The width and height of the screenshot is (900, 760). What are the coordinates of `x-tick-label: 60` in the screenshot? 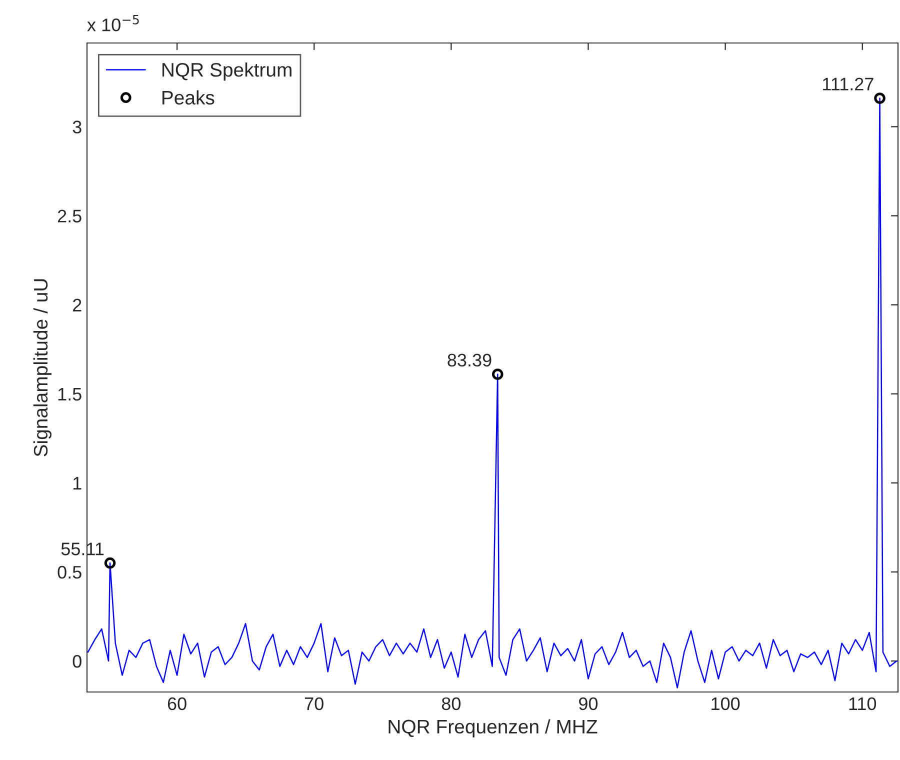 It's located at (177, 703).